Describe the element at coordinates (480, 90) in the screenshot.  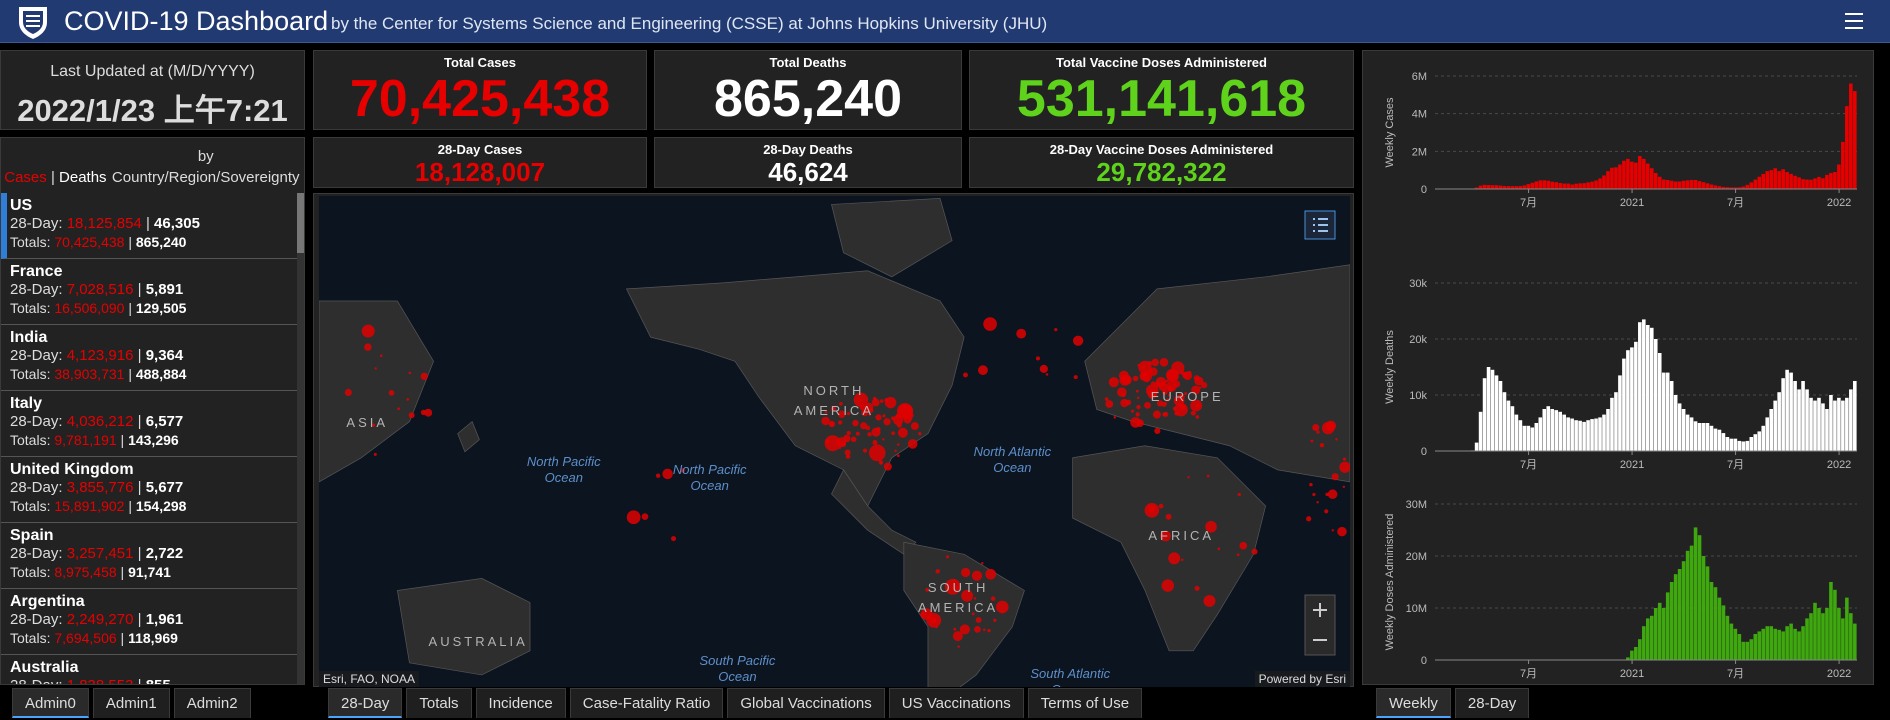
I see `summary-box: Total Cases 70,425,438` at that location.